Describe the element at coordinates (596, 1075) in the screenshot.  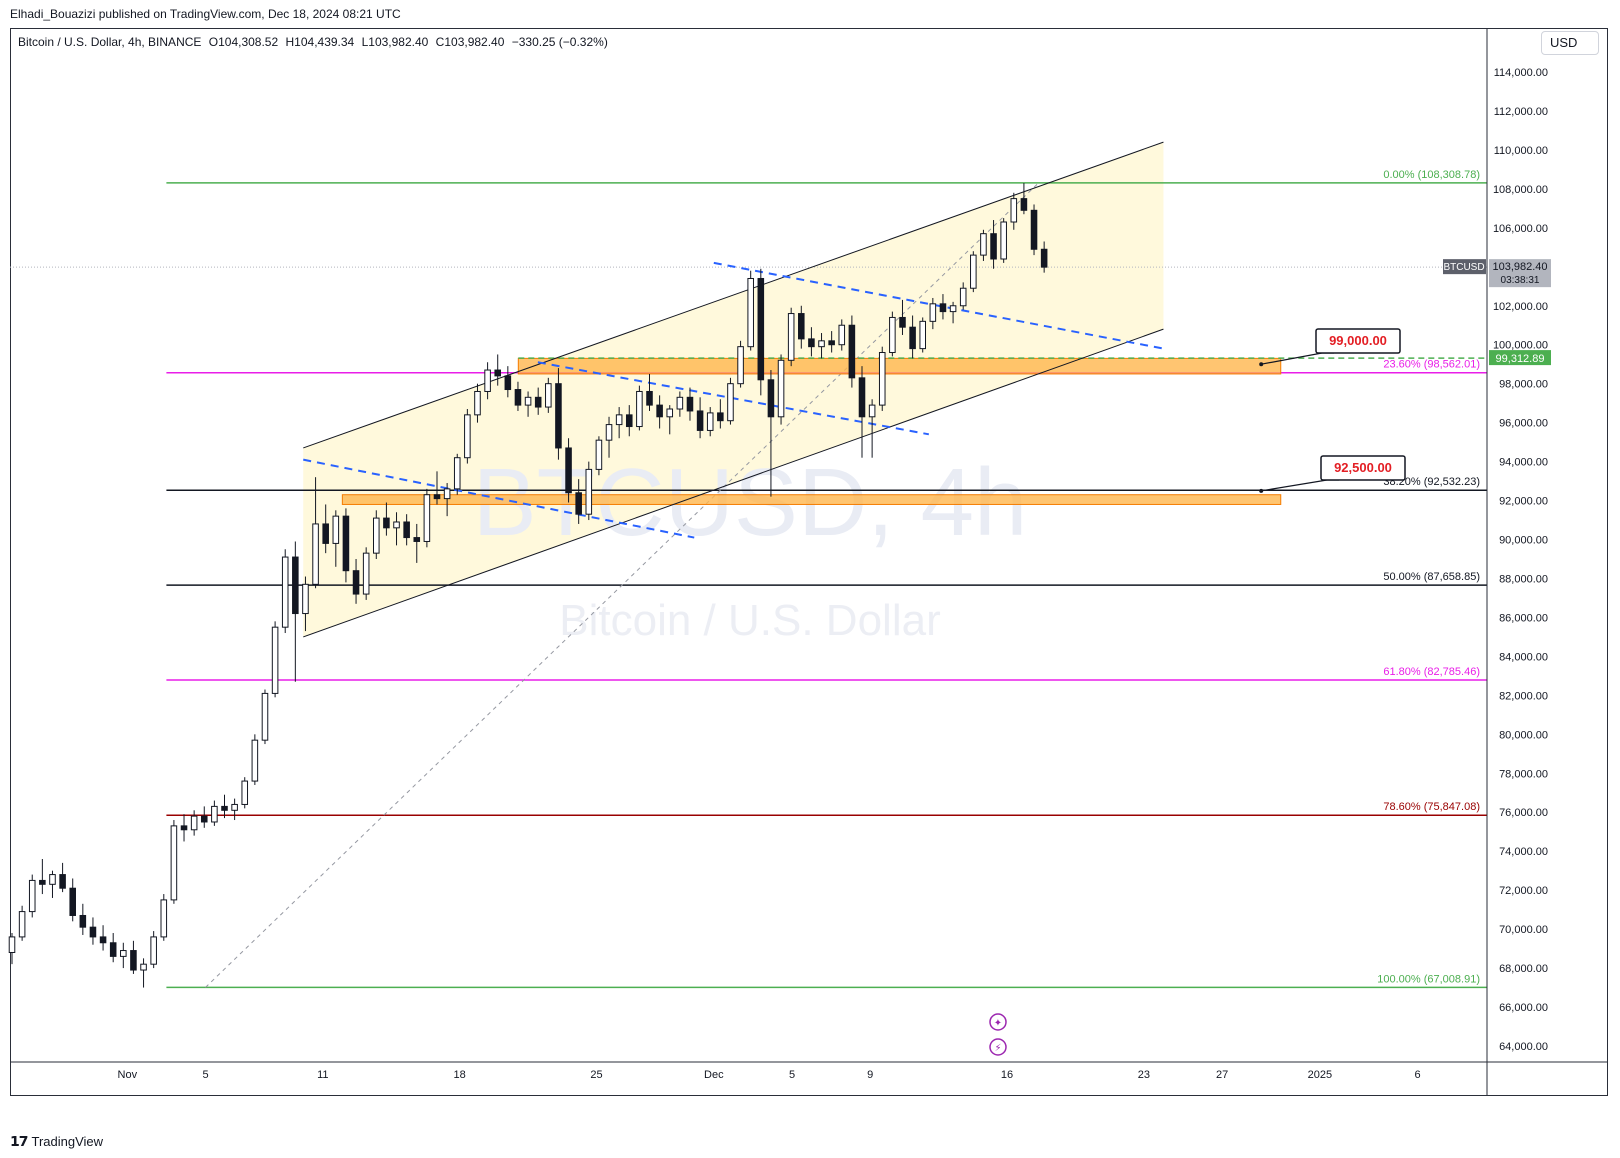
I see `time-tick-label: 25` at that location.